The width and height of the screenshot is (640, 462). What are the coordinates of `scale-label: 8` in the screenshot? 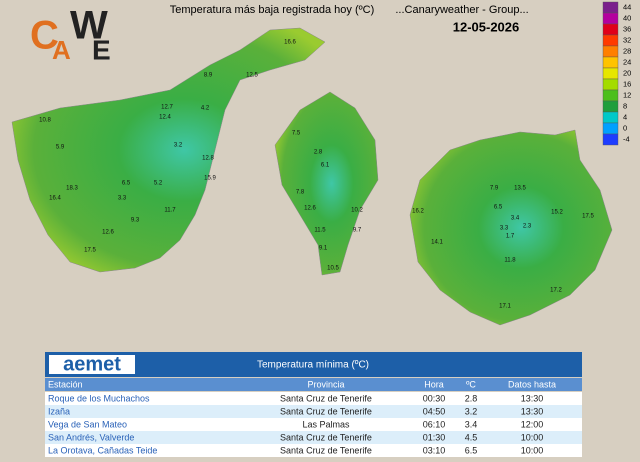 It's located at (625, 105).